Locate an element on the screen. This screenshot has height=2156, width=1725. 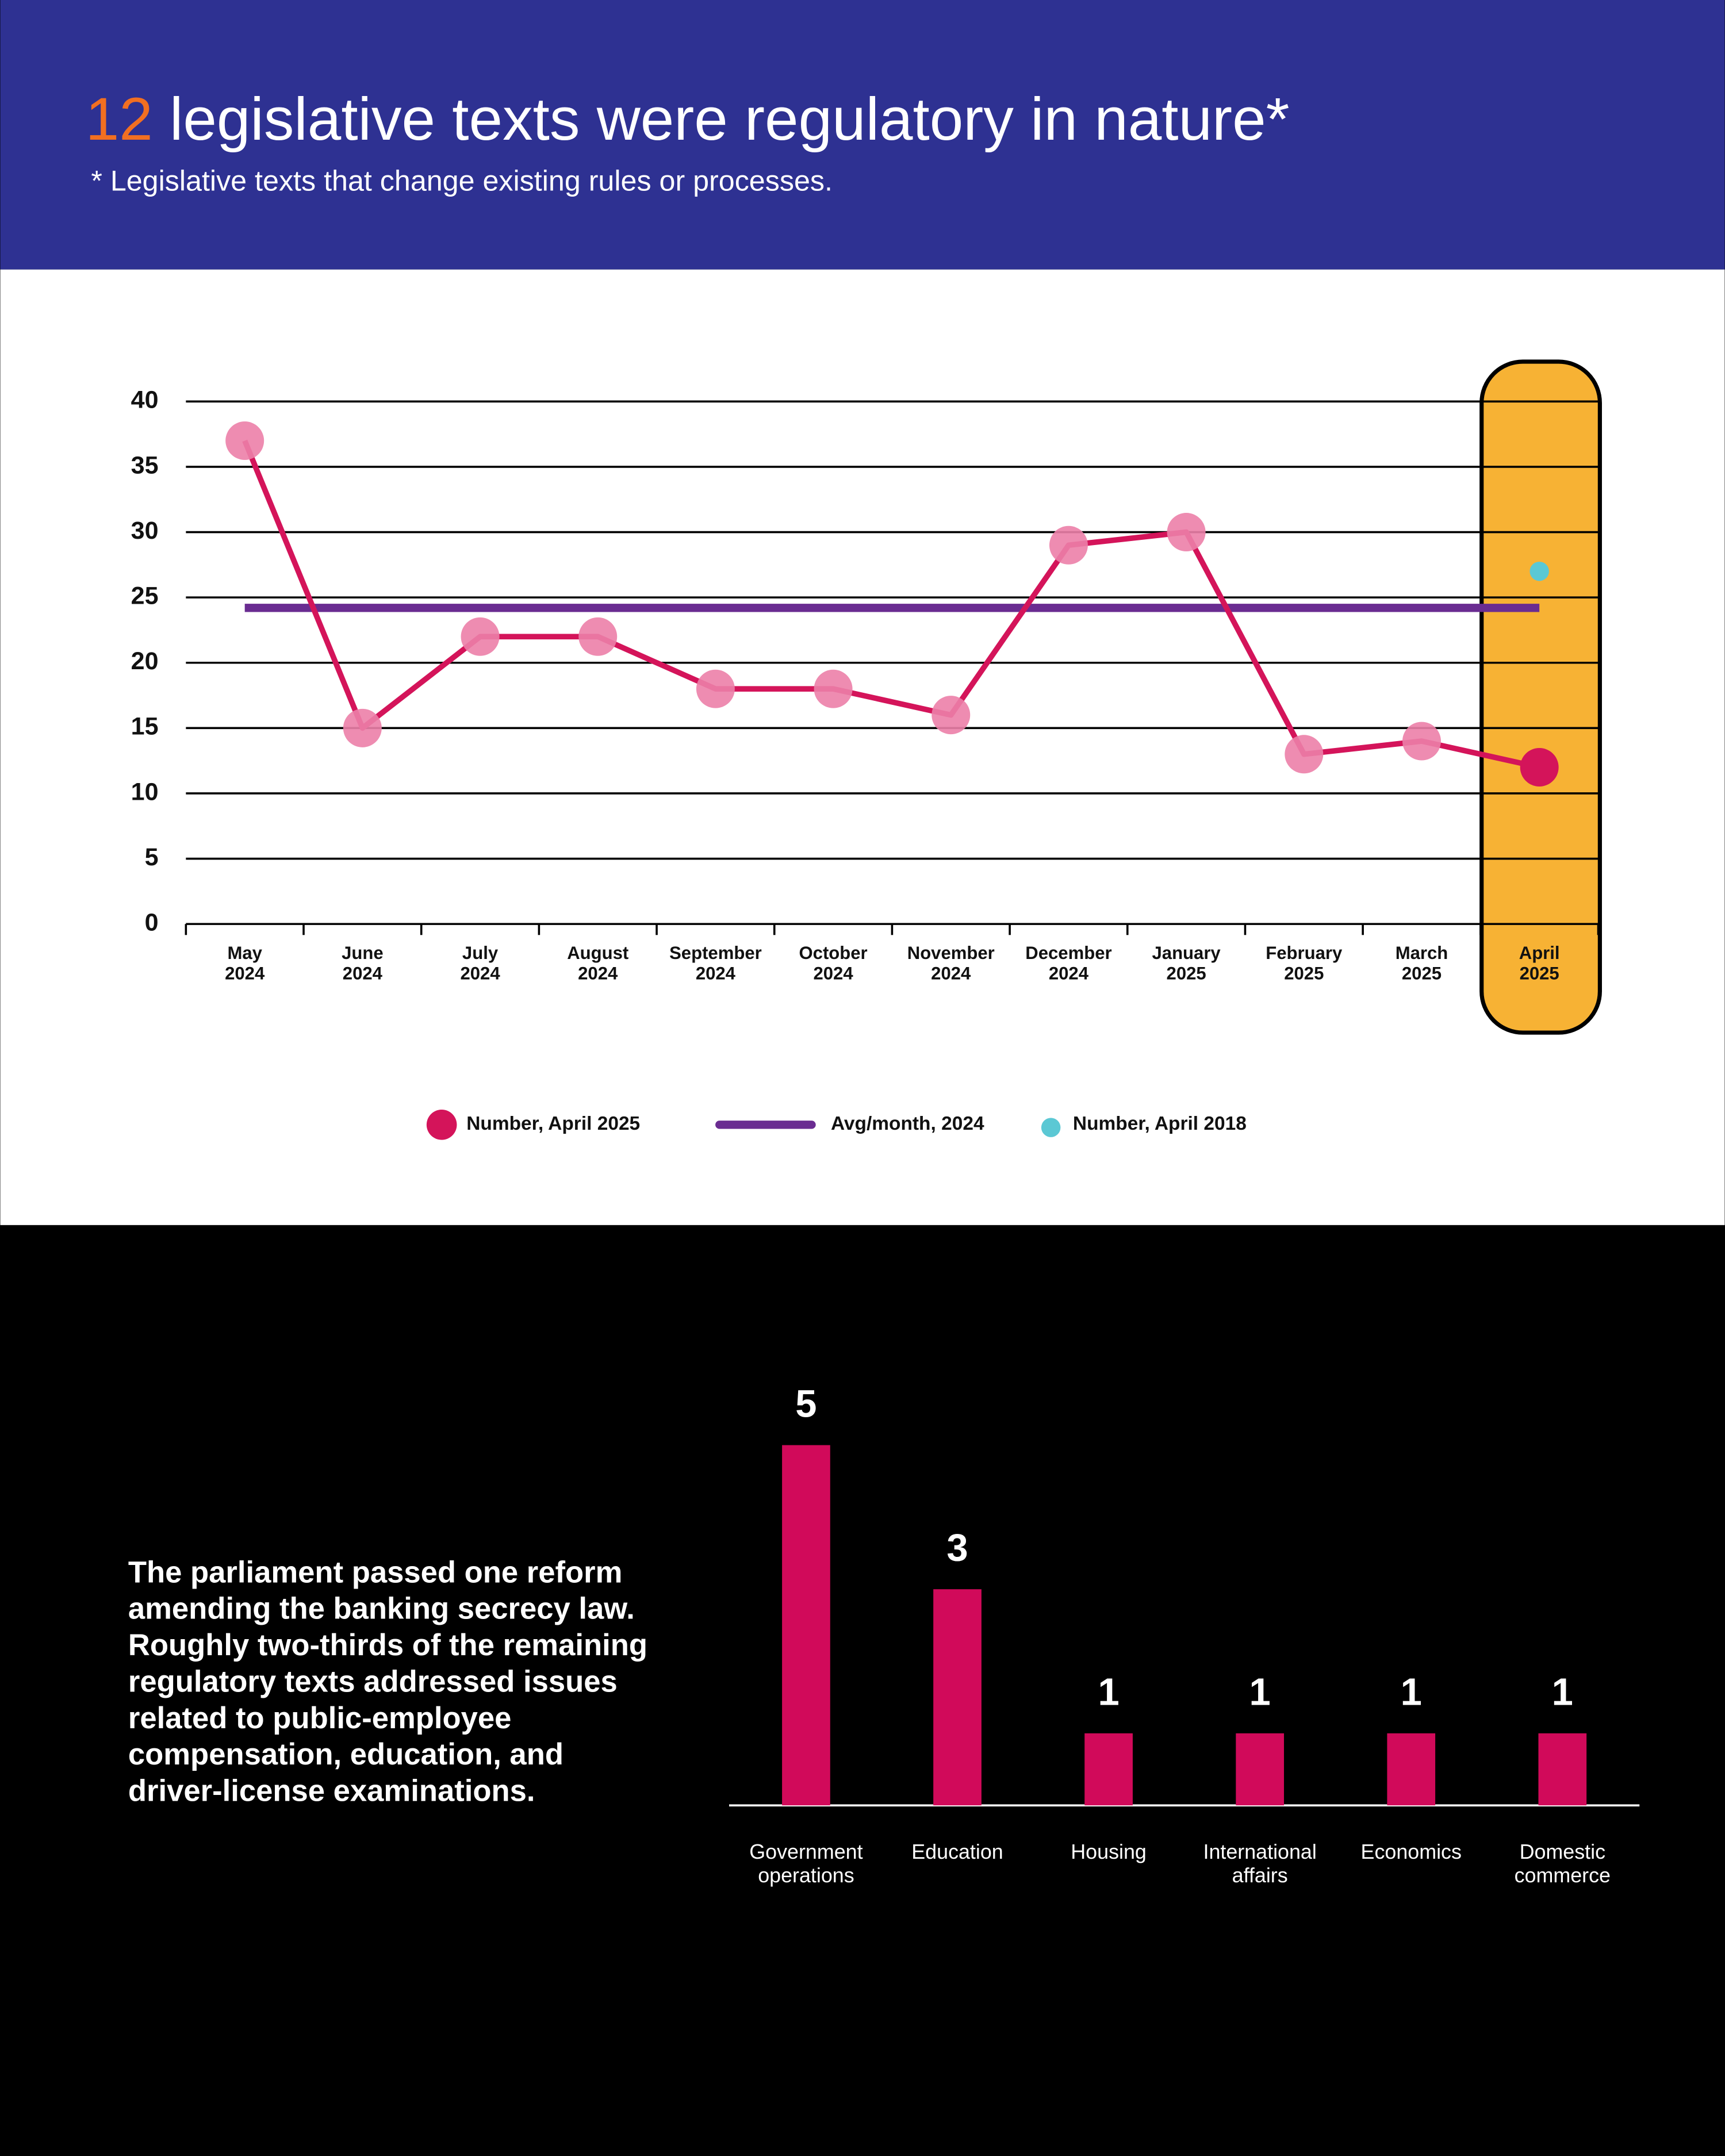
note-line: Roughly two-thirds of the remaining is located at coordinates (387, 1645).